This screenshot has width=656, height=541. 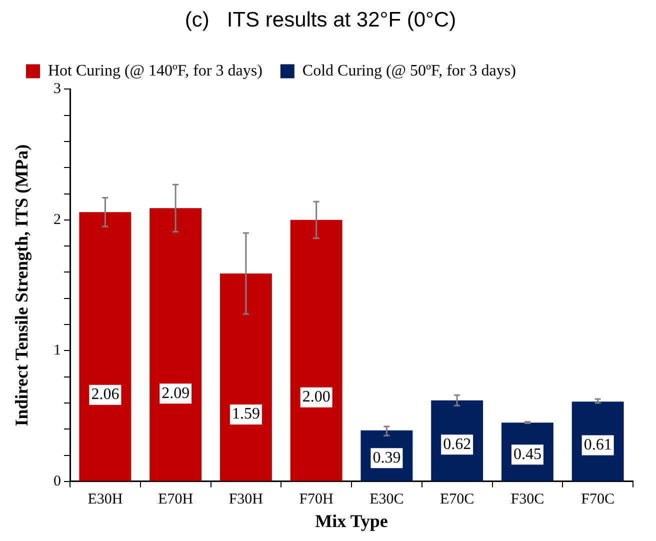 What do you see at coordinates (176, 499) in the screenshot?
I see `x-tick-label: E70H` at bounding box center [176, 499].